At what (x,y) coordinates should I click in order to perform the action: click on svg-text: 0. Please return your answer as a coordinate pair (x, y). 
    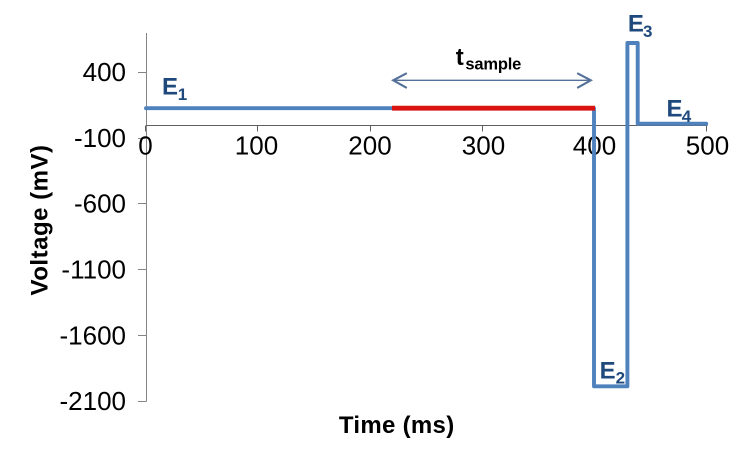
    Looking at the image, I should click on (145, 145).